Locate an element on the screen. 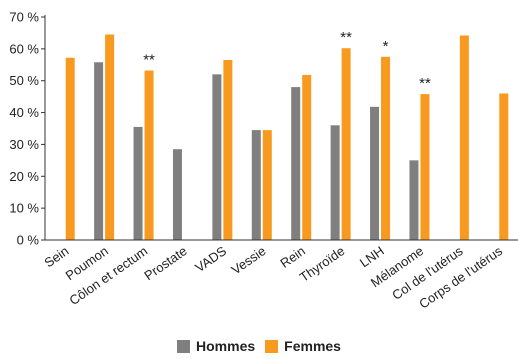  legend-swatch-femmes is located at coordinates (272, 346).